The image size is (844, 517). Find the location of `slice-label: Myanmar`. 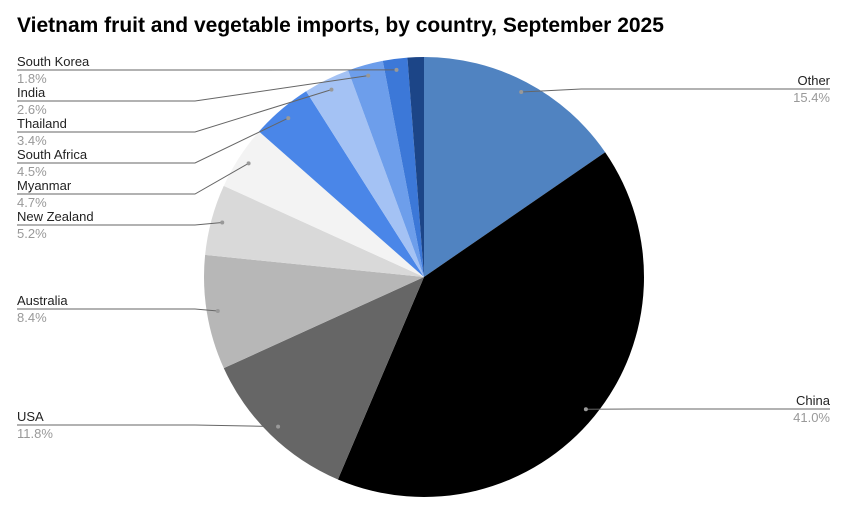

slice-label: Myanmar is located at coordinates (44, 185).